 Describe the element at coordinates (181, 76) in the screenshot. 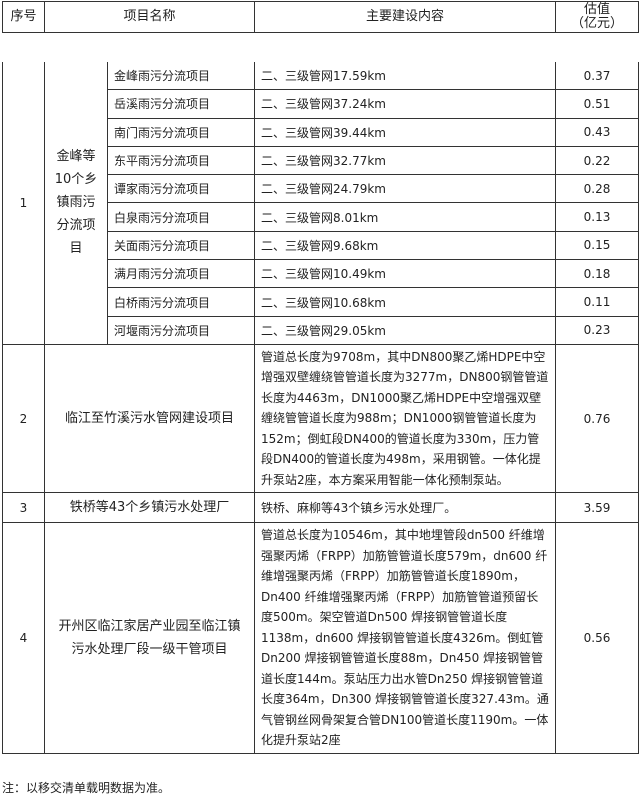

I see `subproject-name: 金峰雨污分流项目` at that location.